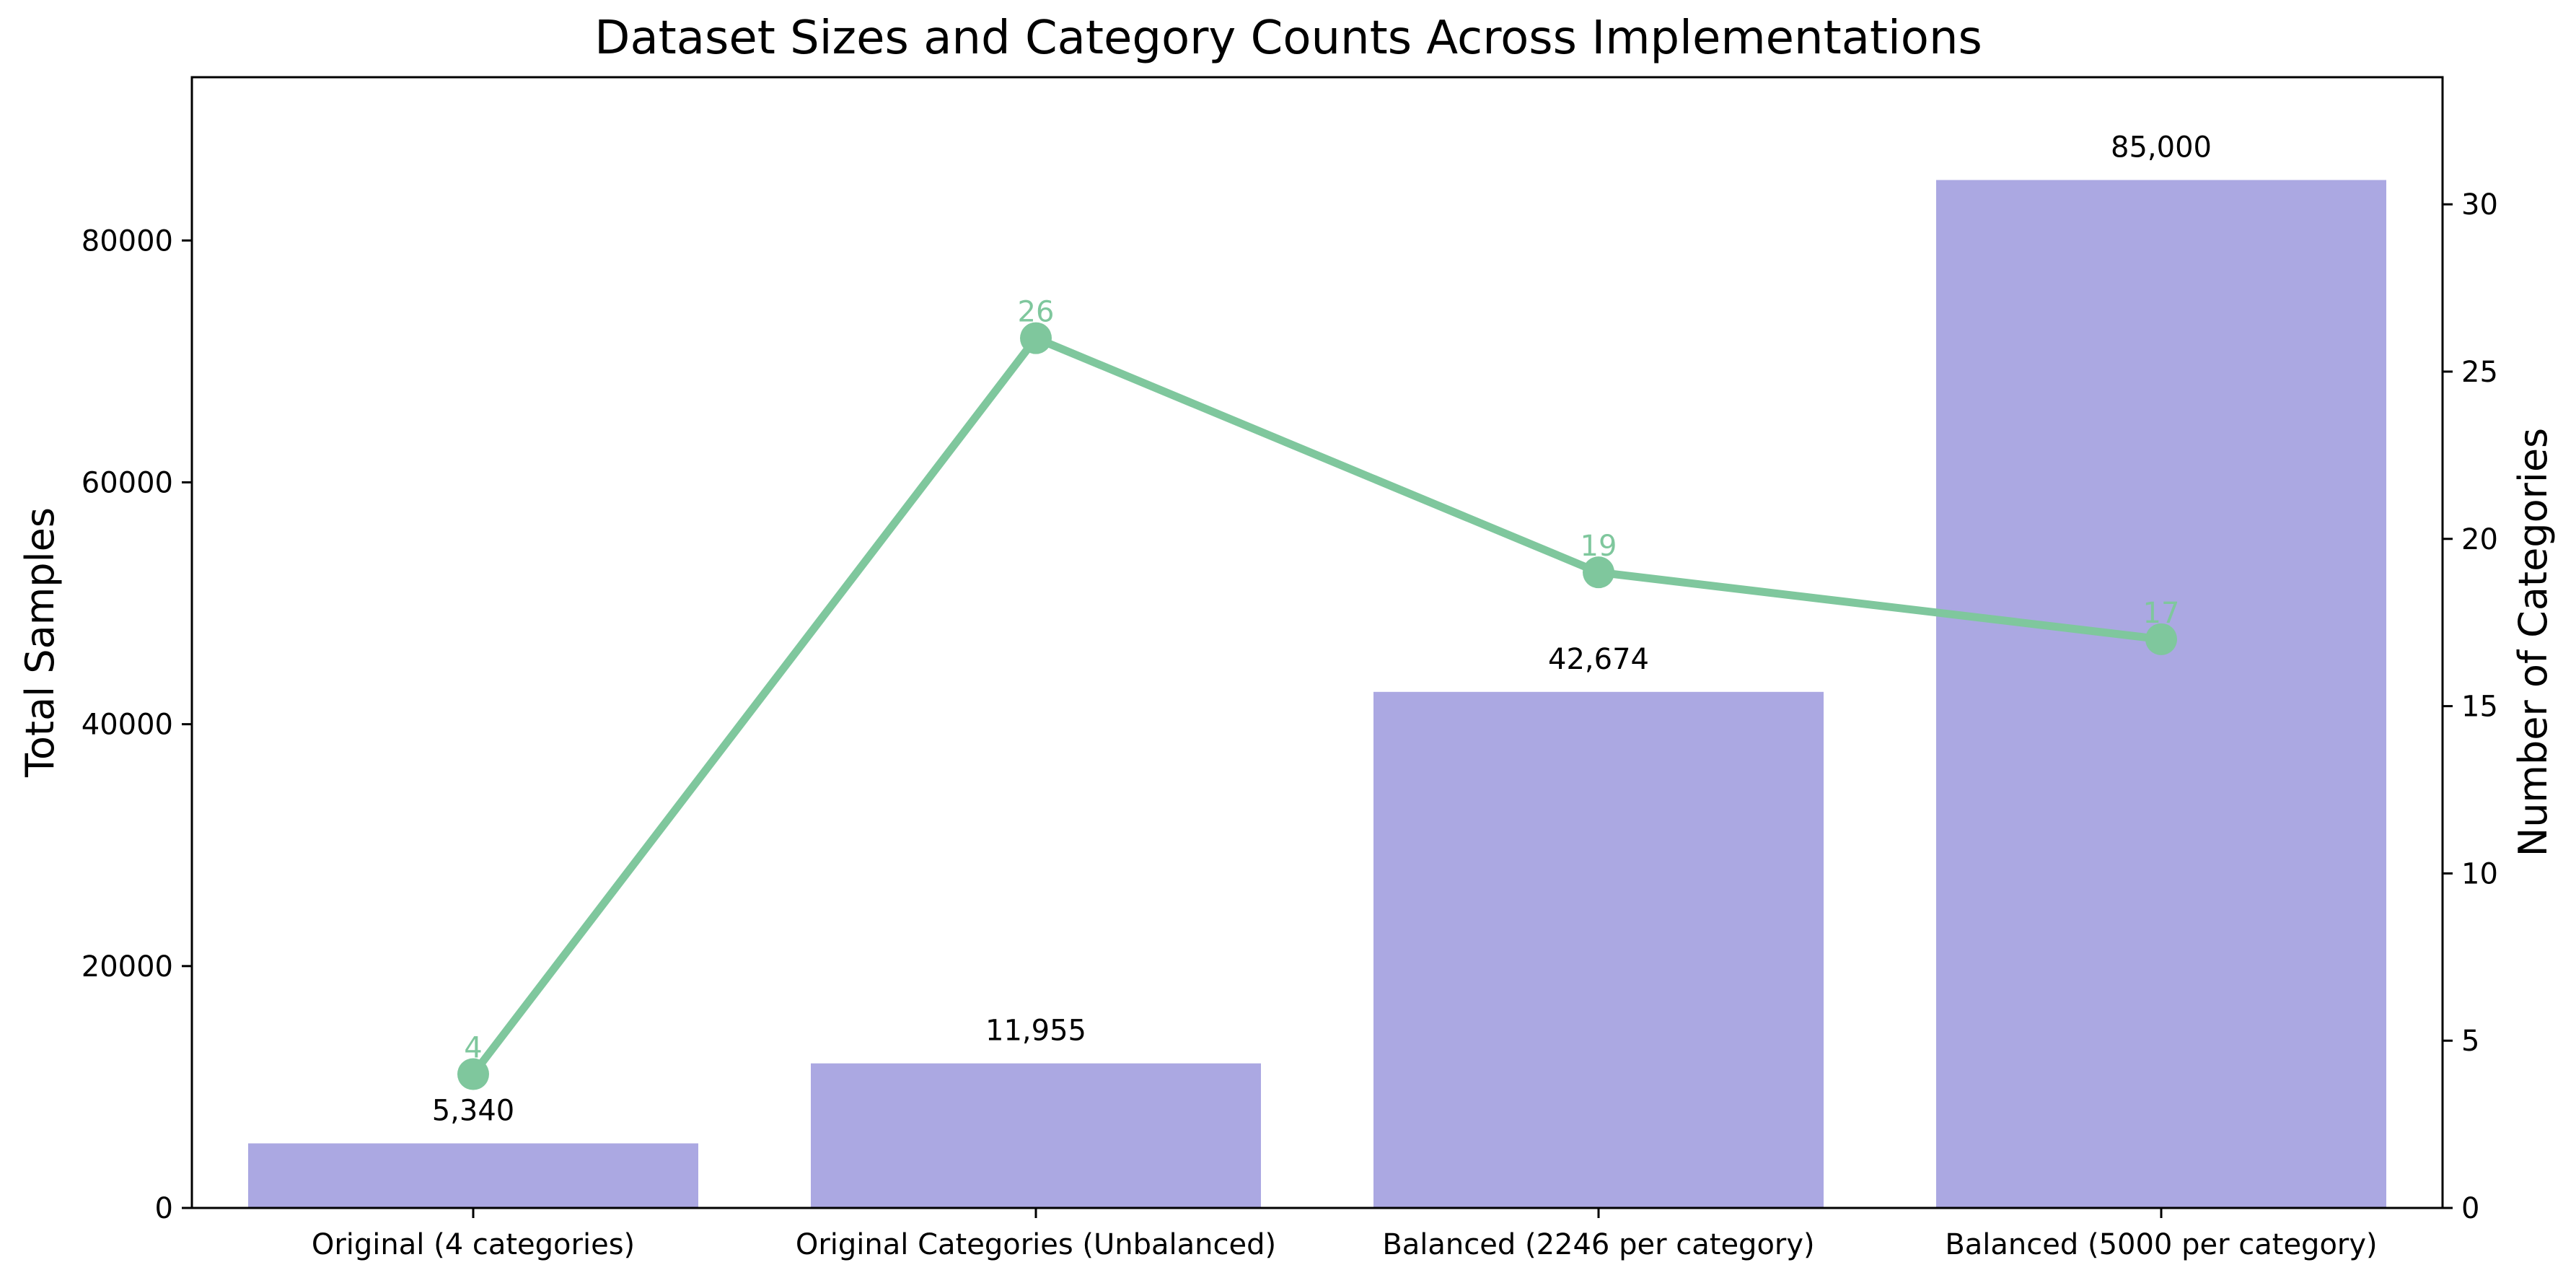 The image size is (2576, 1283). I want to click on x-tick-label: Original Categories (Unbalanced), so click(1036, 1244).